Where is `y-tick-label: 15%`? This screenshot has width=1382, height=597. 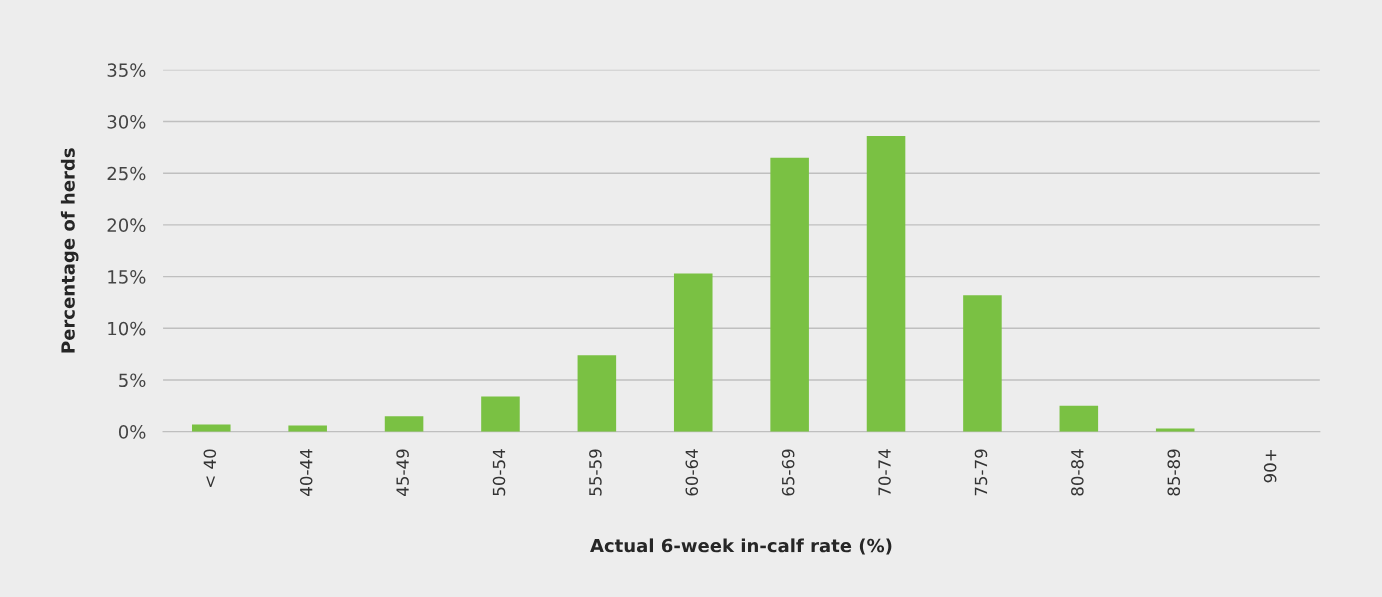 y-tick-label: 15% is located at coordinates (127, 277).